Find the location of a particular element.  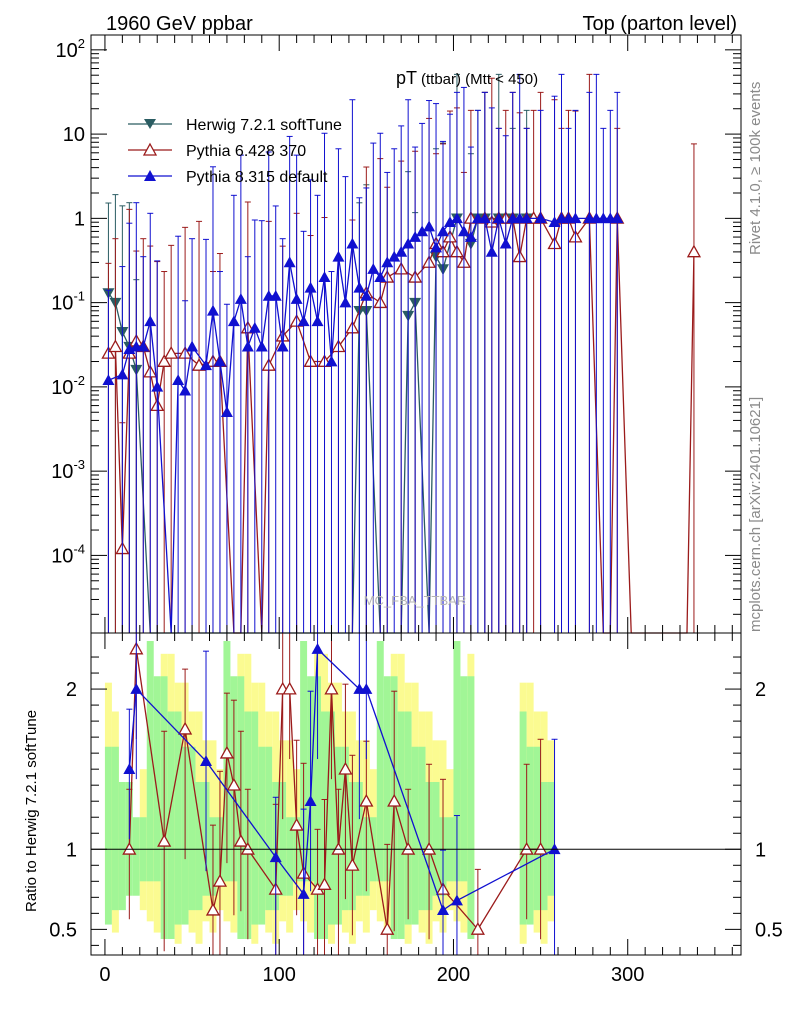

legend-marker-pythia8 is located at coordinates (150, 175).